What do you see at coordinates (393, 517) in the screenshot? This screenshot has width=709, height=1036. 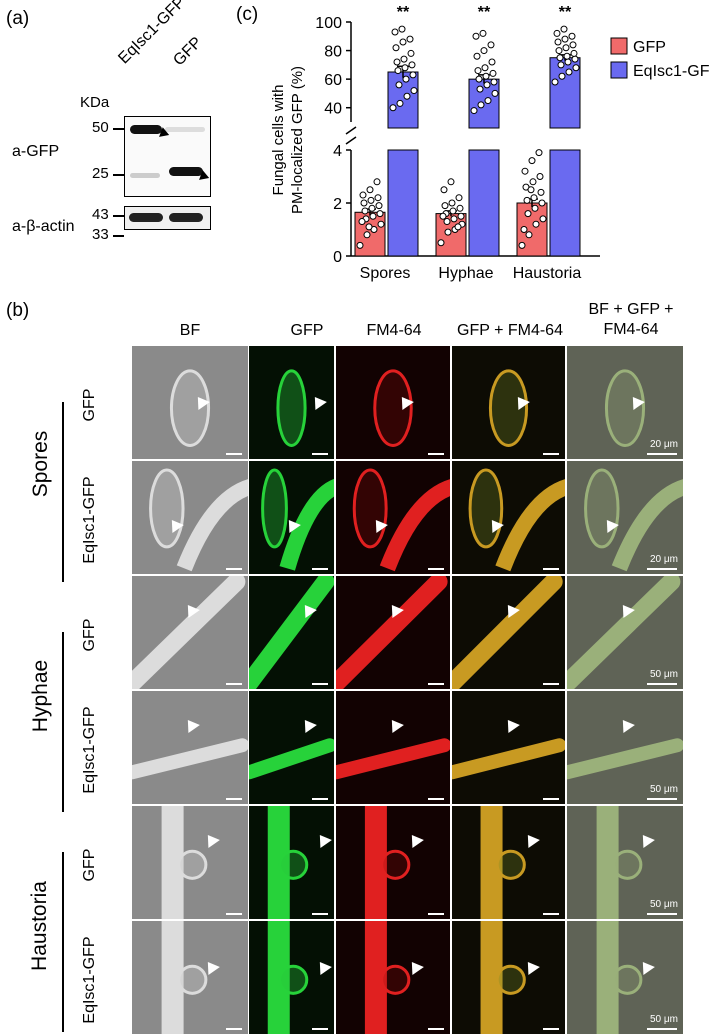 I see `micrograph-fm-row2` at bounding box center [393, 517].